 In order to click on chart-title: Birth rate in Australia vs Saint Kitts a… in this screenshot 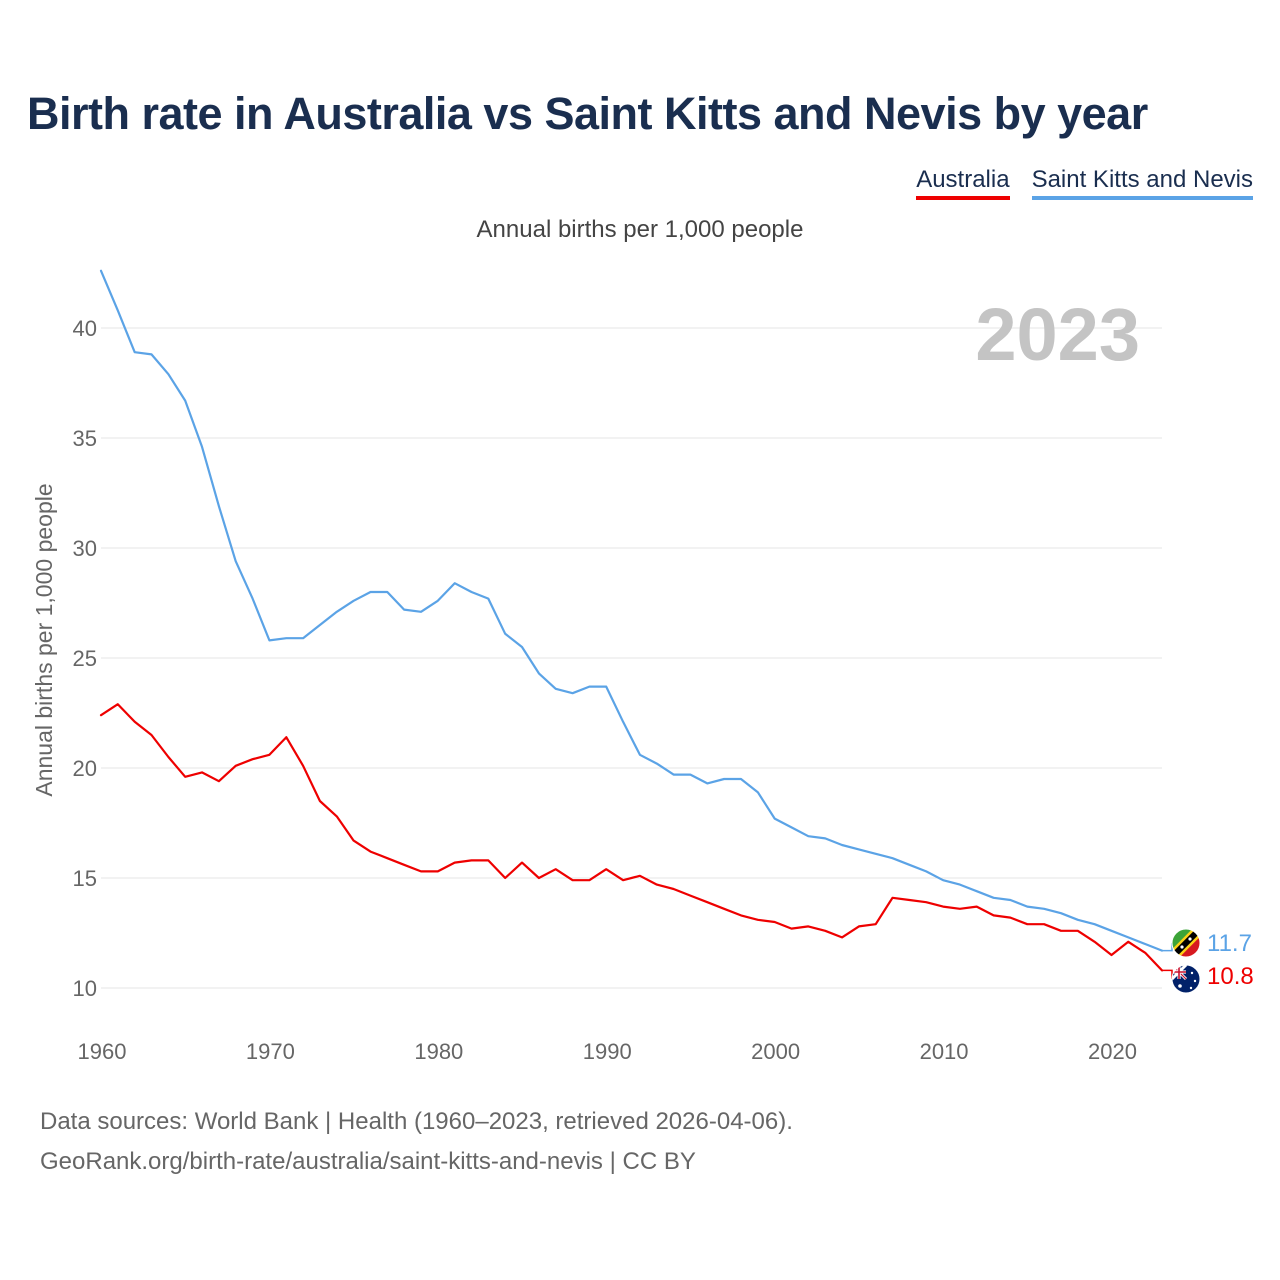, I will do `click(587, 113)`.